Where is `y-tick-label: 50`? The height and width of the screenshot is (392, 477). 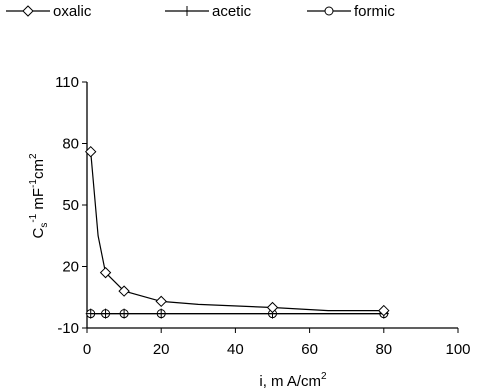 y-tick-label: 50 is located at coordinates (70, 205).